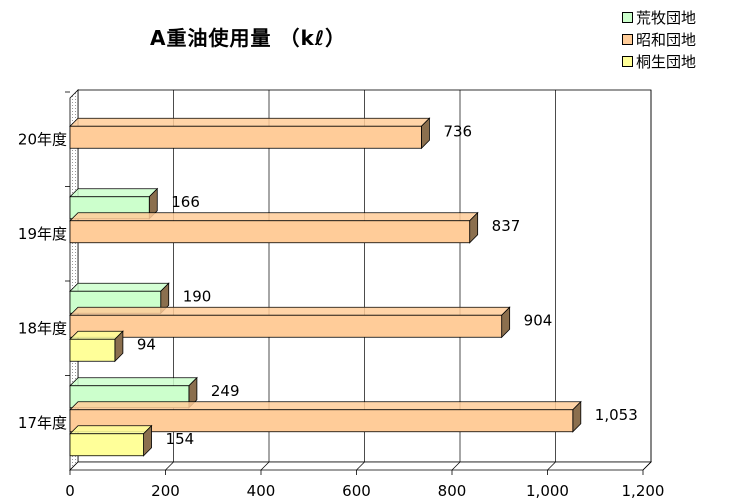 The image size is (734, 501). Describe the element at coordinates (356, 491) in the screenshot. I see `x-tick-label: 600` at that location.